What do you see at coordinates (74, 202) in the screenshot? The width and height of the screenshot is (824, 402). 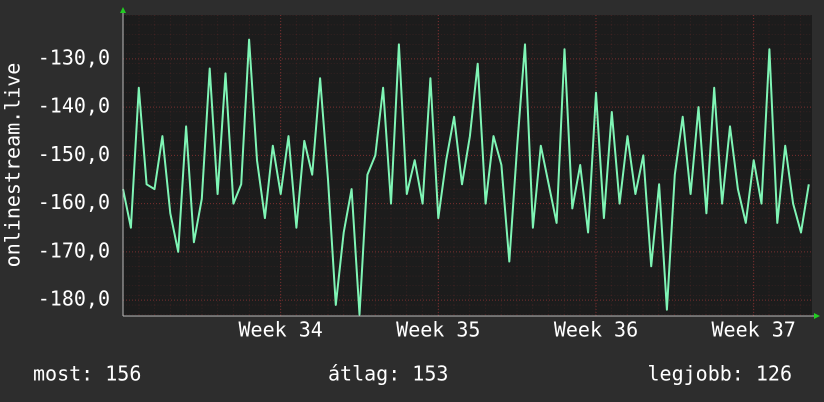 I see `y-tick-label: -160,0` at bounding box center [74, 202].